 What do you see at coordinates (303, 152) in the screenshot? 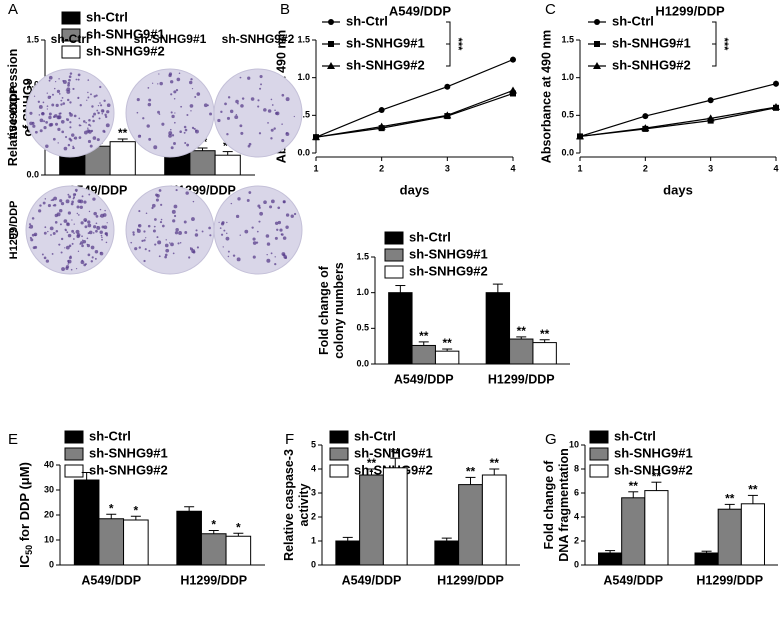
I see `y-tick-label: 0.0` at bounding box center [303, 152].